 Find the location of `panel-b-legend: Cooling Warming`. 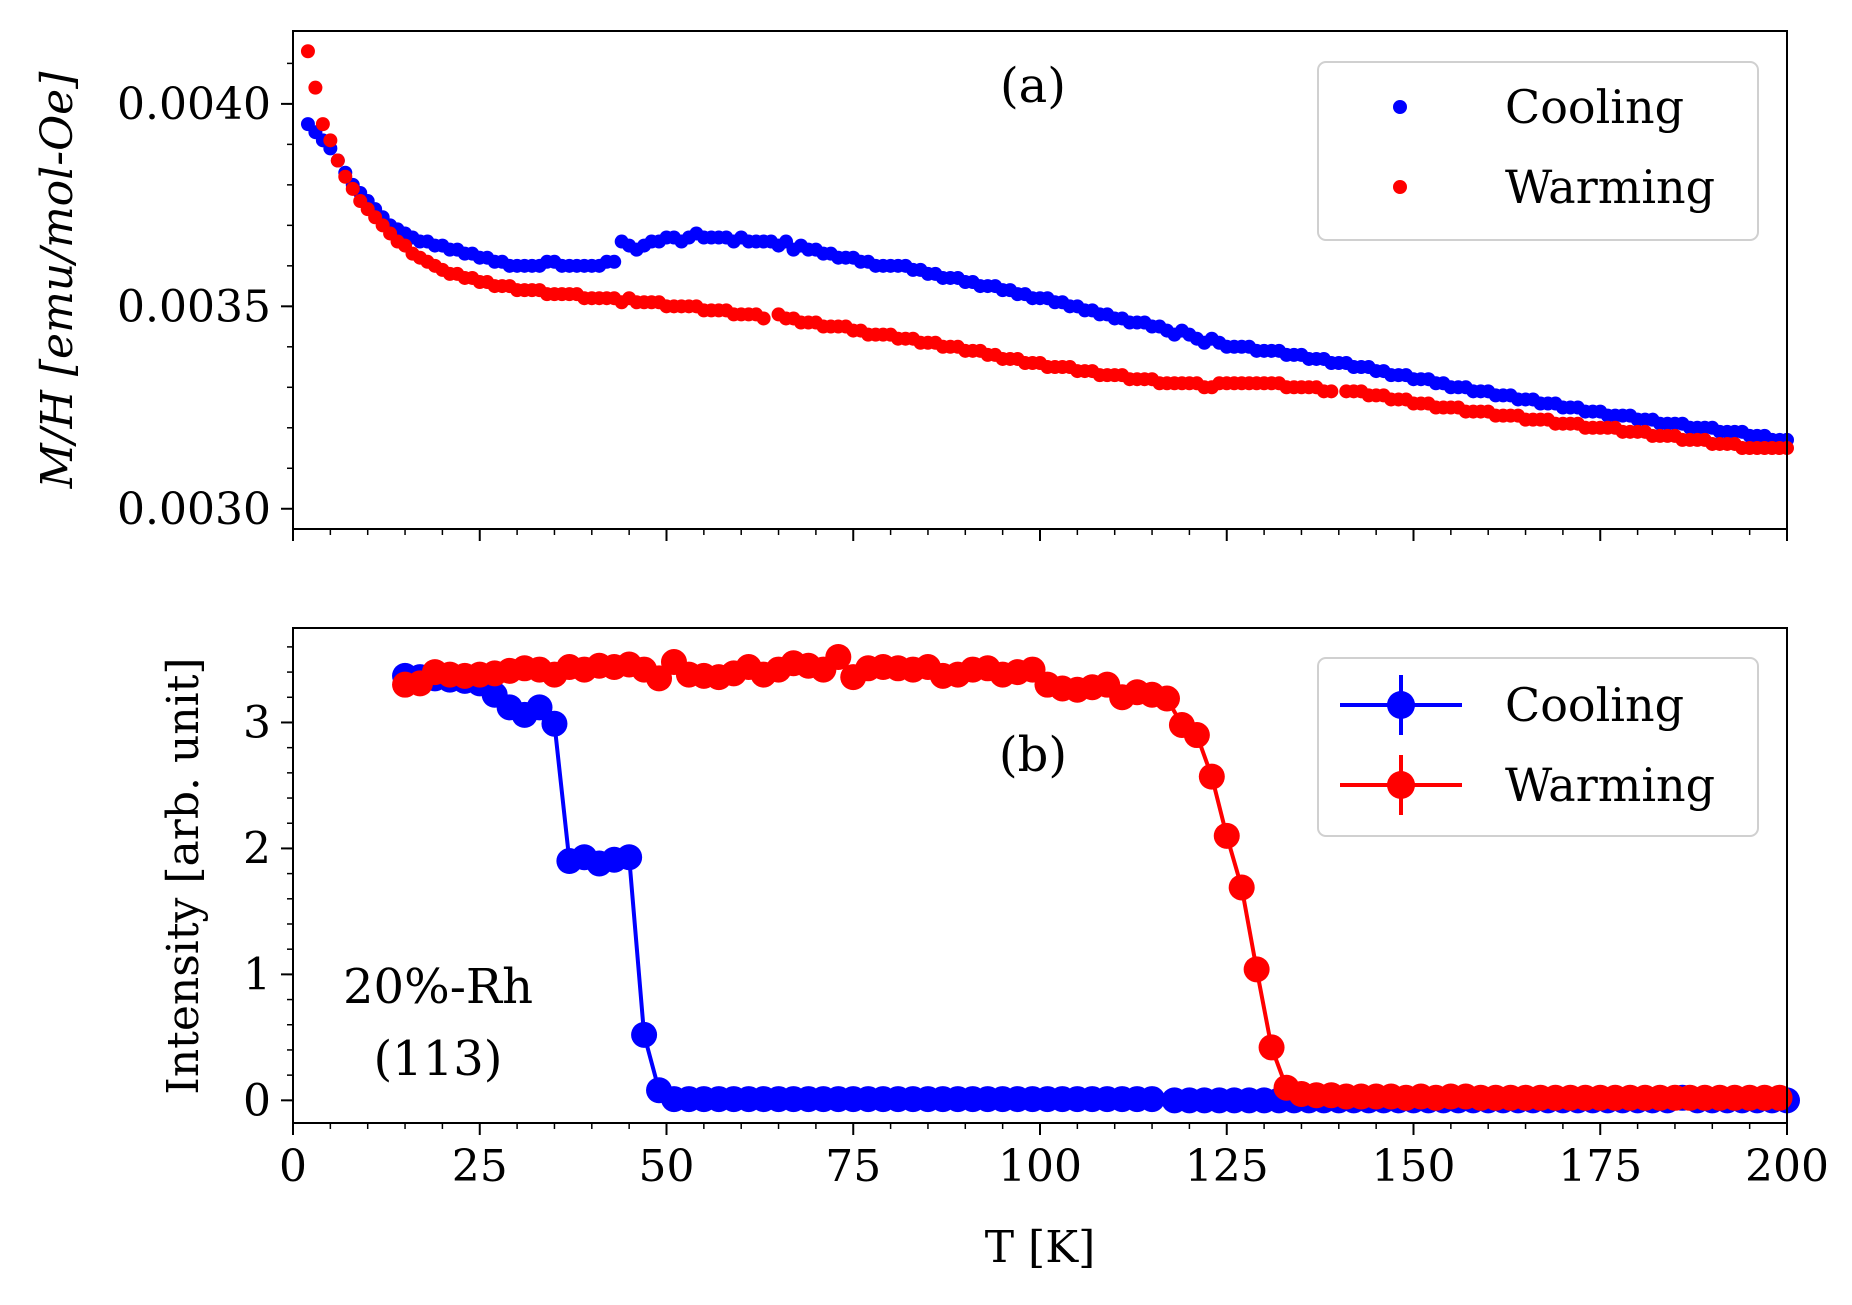

panel-b-legend: Cooling Warming is located at coordinates (1538, 747).